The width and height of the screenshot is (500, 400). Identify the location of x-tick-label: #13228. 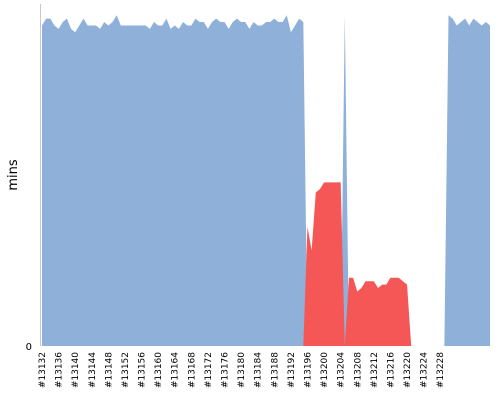
(441, 370).